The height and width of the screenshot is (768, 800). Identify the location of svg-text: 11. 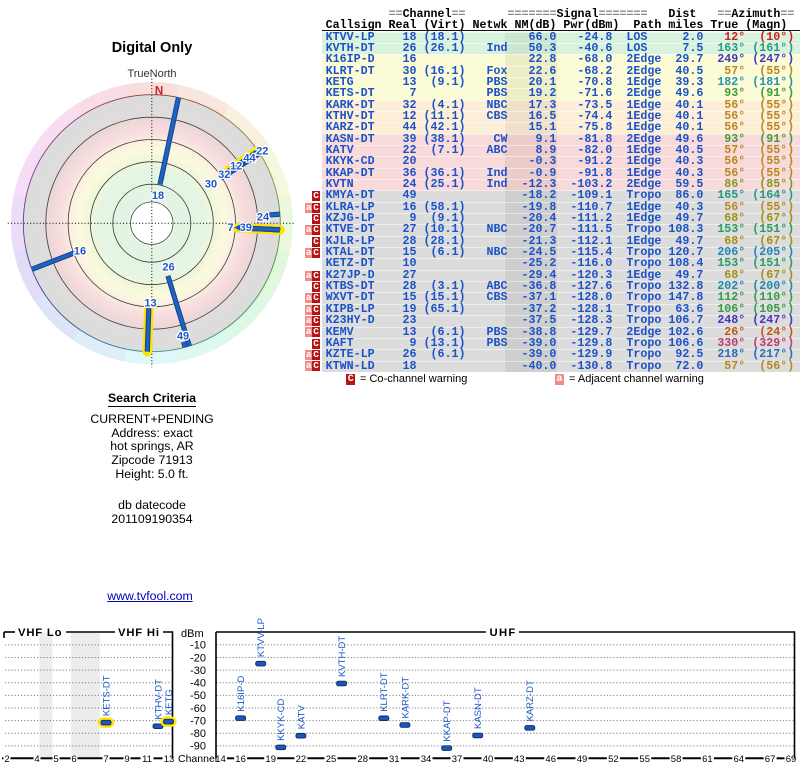
(147, 759).